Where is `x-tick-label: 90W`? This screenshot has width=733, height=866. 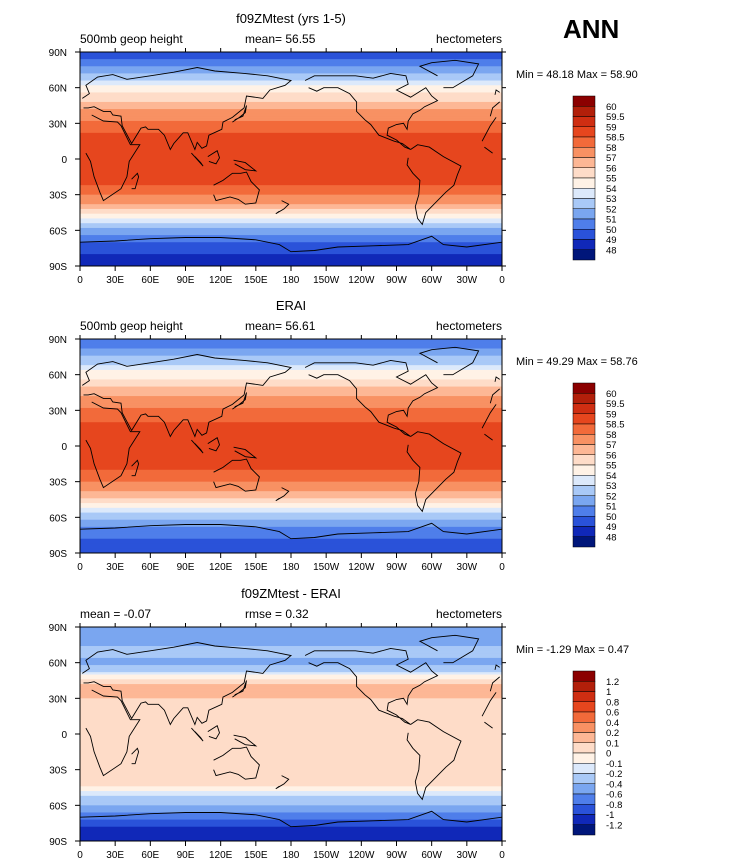 x-tick-label: 90W is located at coordinates (396, 567).